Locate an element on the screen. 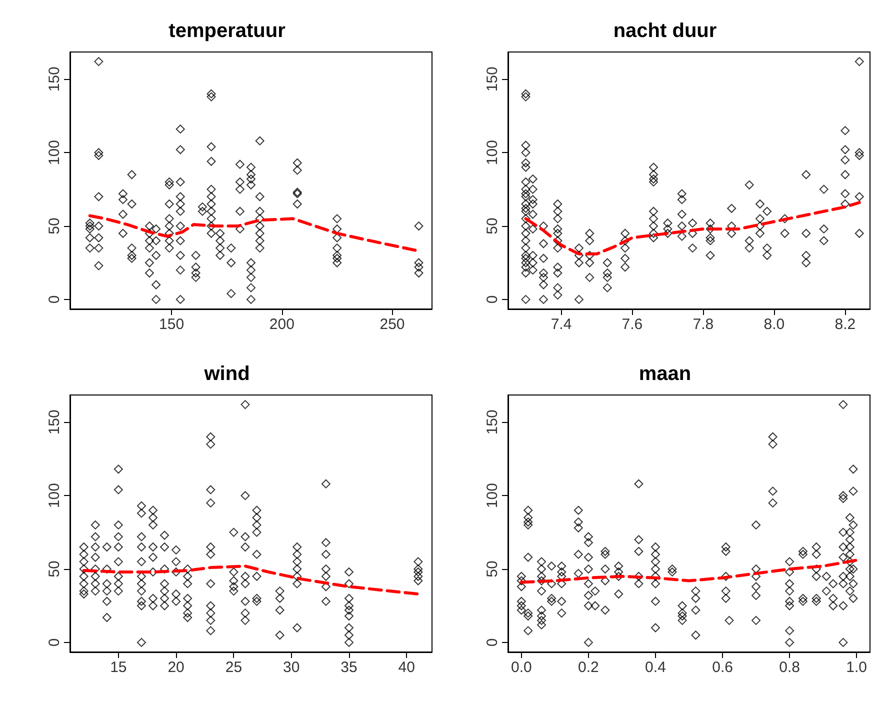  x-tick-label: 8.0 is located at coordinates (774, 324).